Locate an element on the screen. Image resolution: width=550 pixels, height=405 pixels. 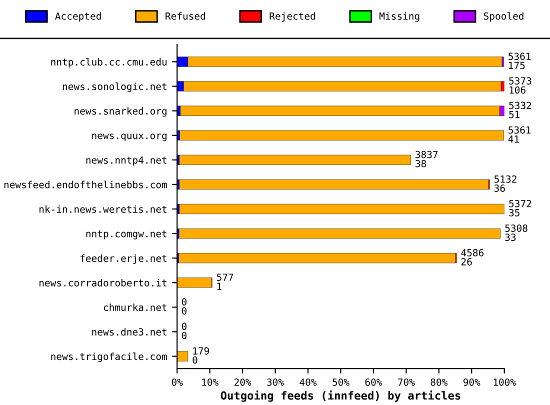
y-tick-label: news.snarked.org is located at coordinates (120, 112).